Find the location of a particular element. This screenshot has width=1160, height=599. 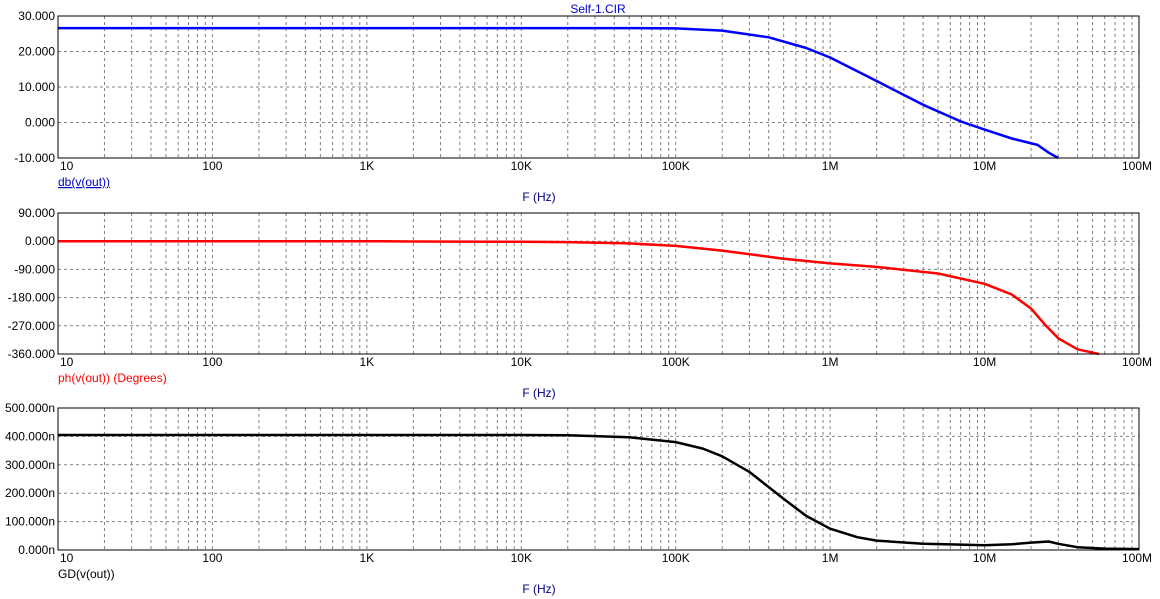

y-tick-label: 0.000n is located at coordinates (36, 550).